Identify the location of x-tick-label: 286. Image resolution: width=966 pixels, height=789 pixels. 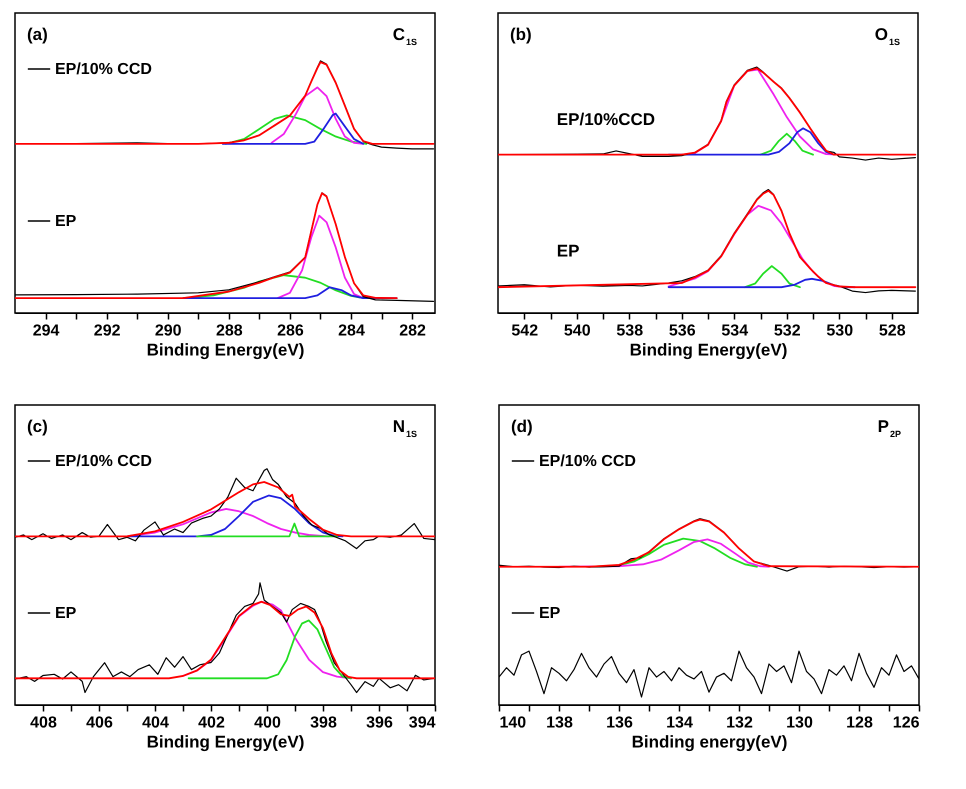
(290, 331).